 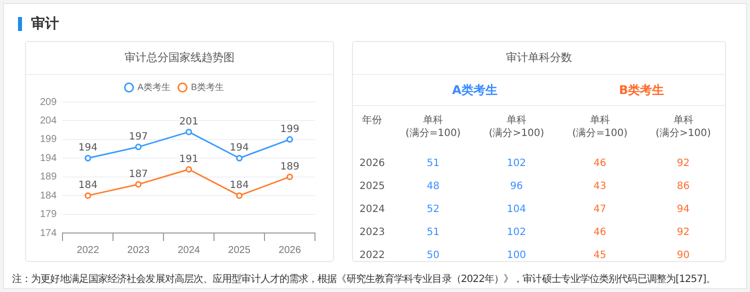 What do you see at coordinates (49, 140) in the screenshot?
I see `y-tick-label: 199` at bounding box center [49, 140].